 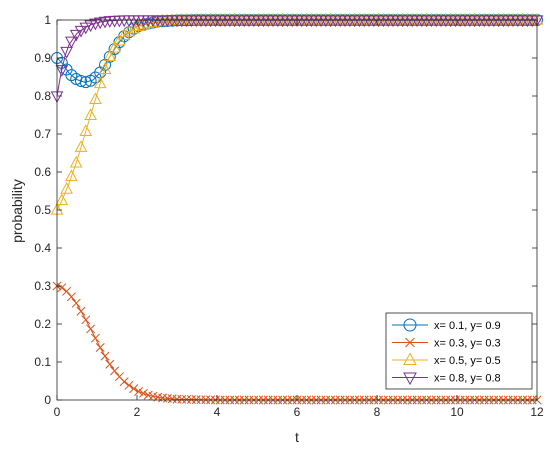 I want to click on x-tick-label: 6, so click(x=297, y=412).